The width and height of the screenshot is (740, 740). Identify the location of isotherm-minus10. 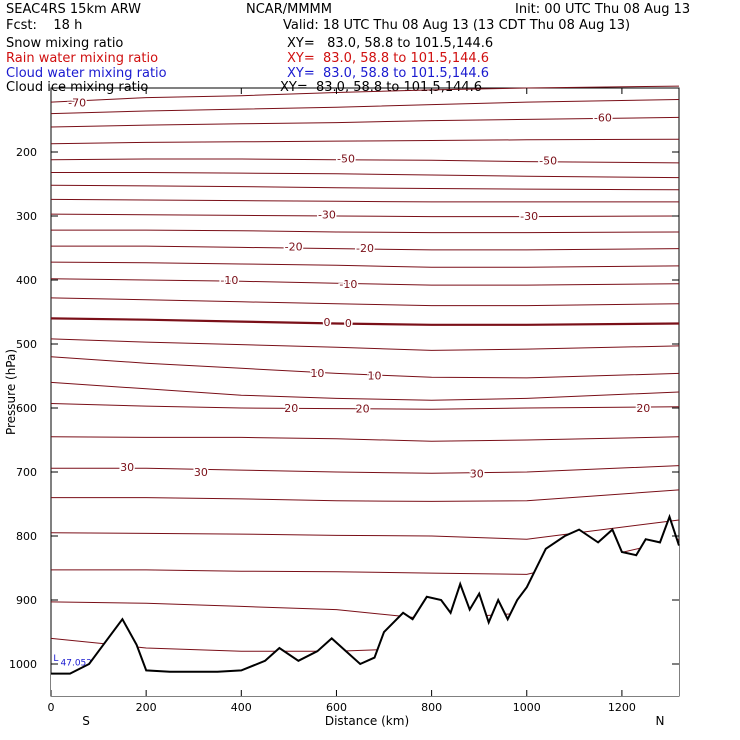
(365, 282).